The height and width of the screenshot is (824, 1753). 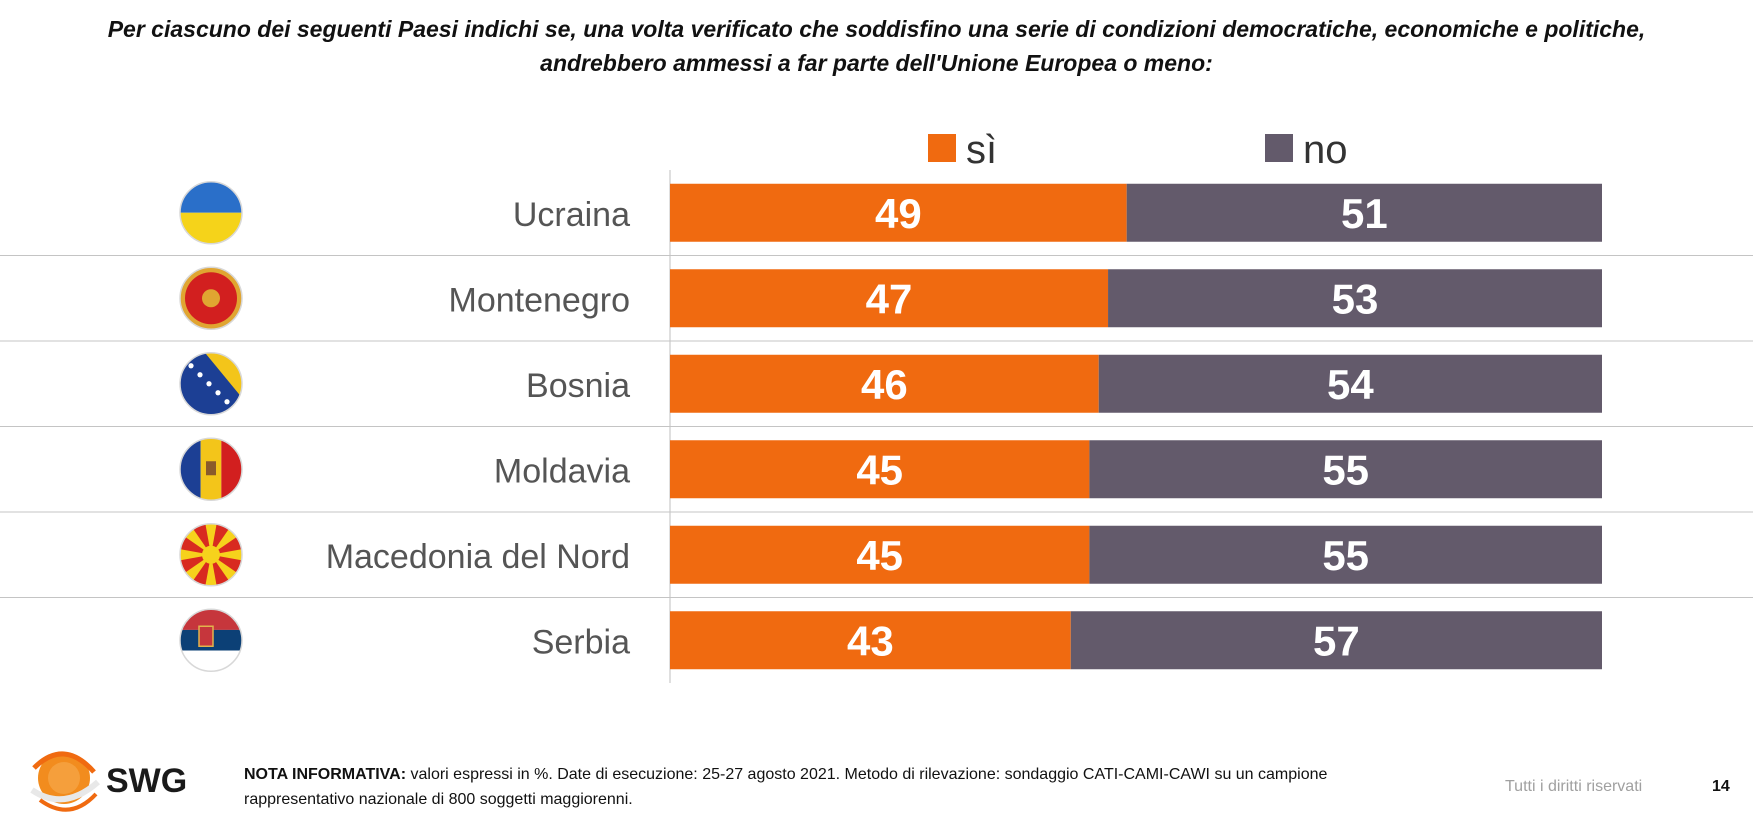 I want to click on data-label: 43, so click(x=870, y=640).